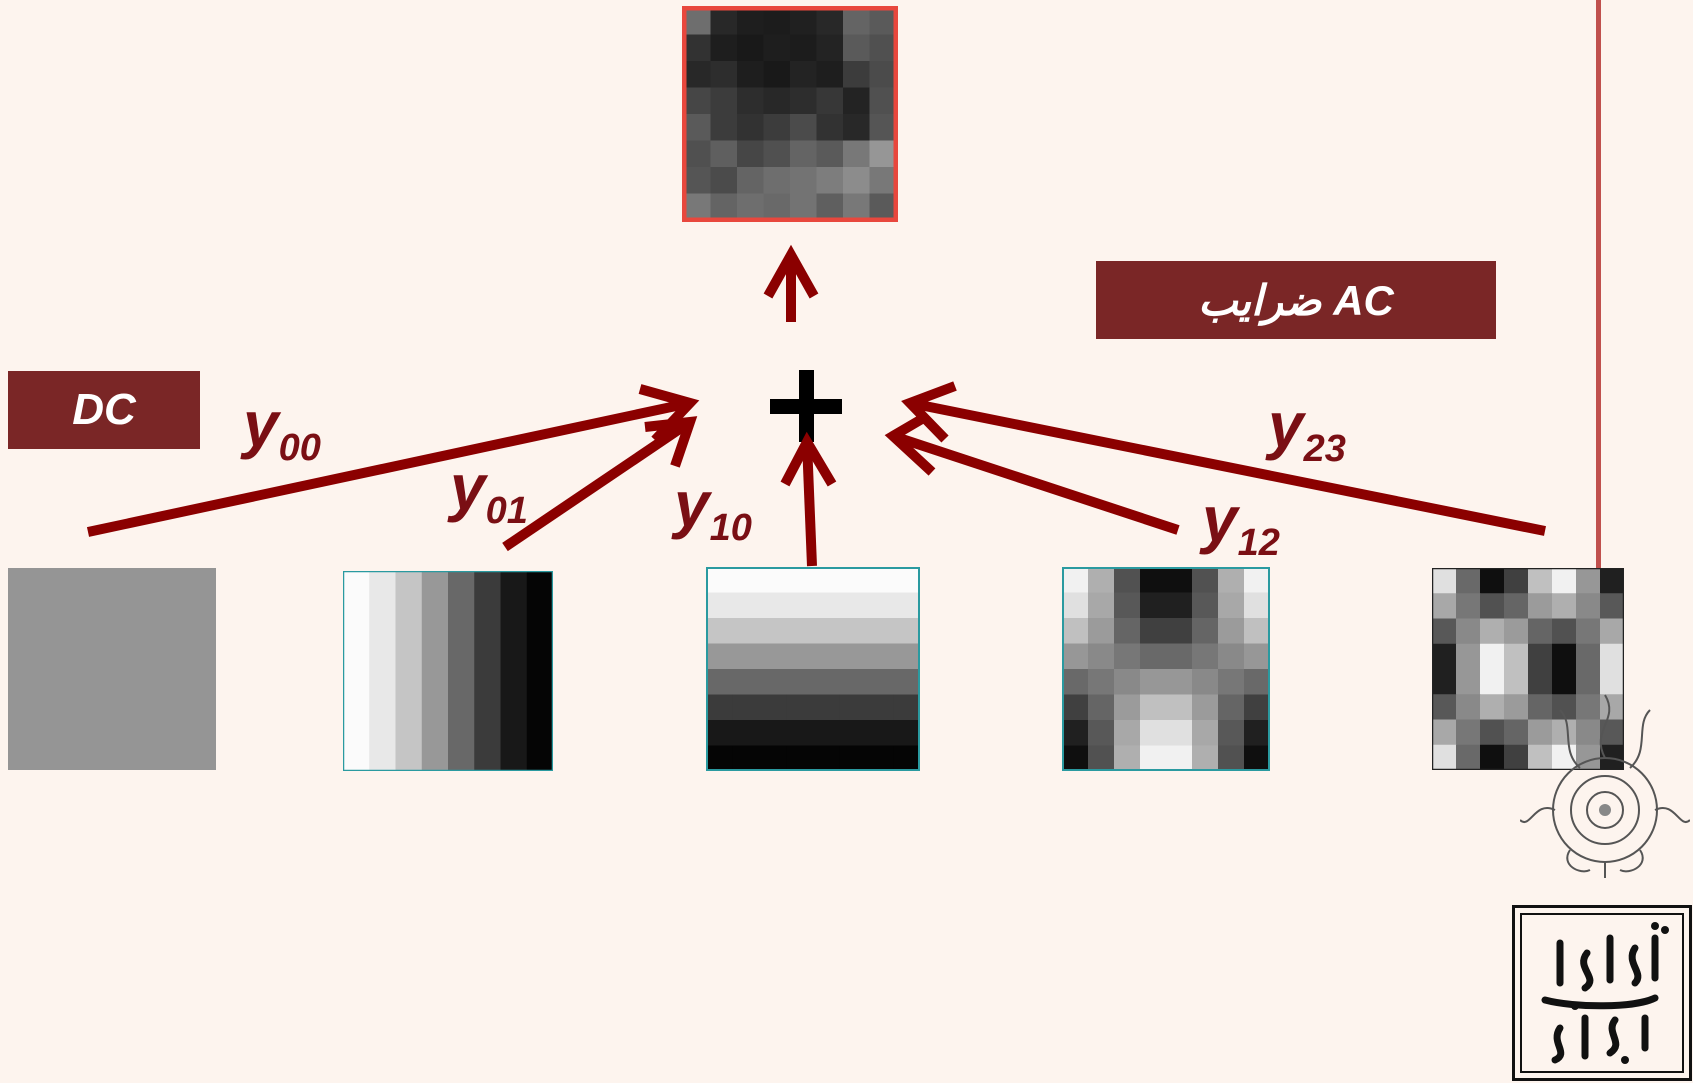 This screenshot has height=1083, width=1693. Describe the element at coordinates (1296, 300) in the screenshot. I see `ac-coefficients-label: ضرایب AC` at that location.